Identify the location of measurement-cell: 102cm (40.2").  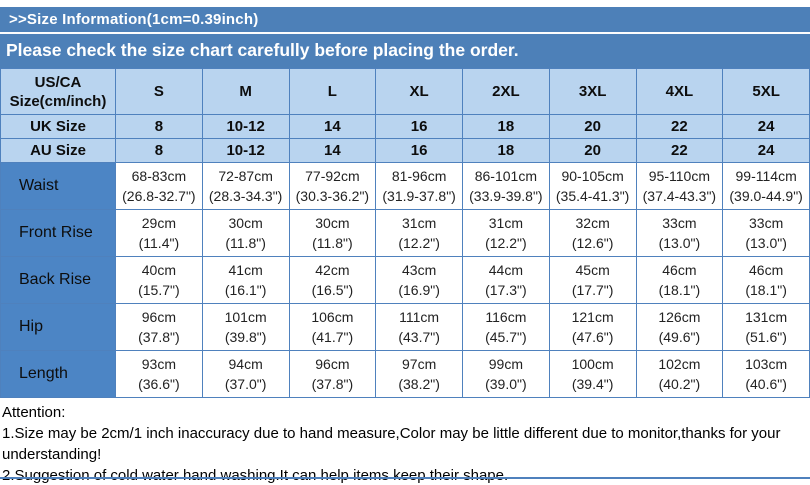
(679, 374).